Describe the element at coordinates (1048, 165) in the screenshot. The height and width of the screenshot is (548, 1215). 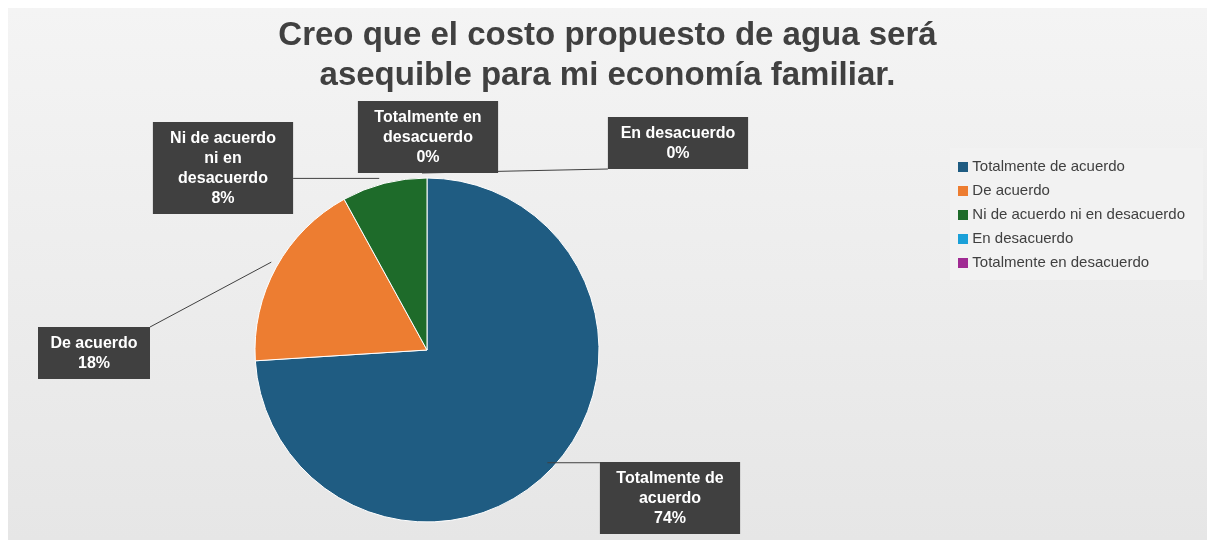
I see `legend-label: Totalmente de acuerdo` at that location.